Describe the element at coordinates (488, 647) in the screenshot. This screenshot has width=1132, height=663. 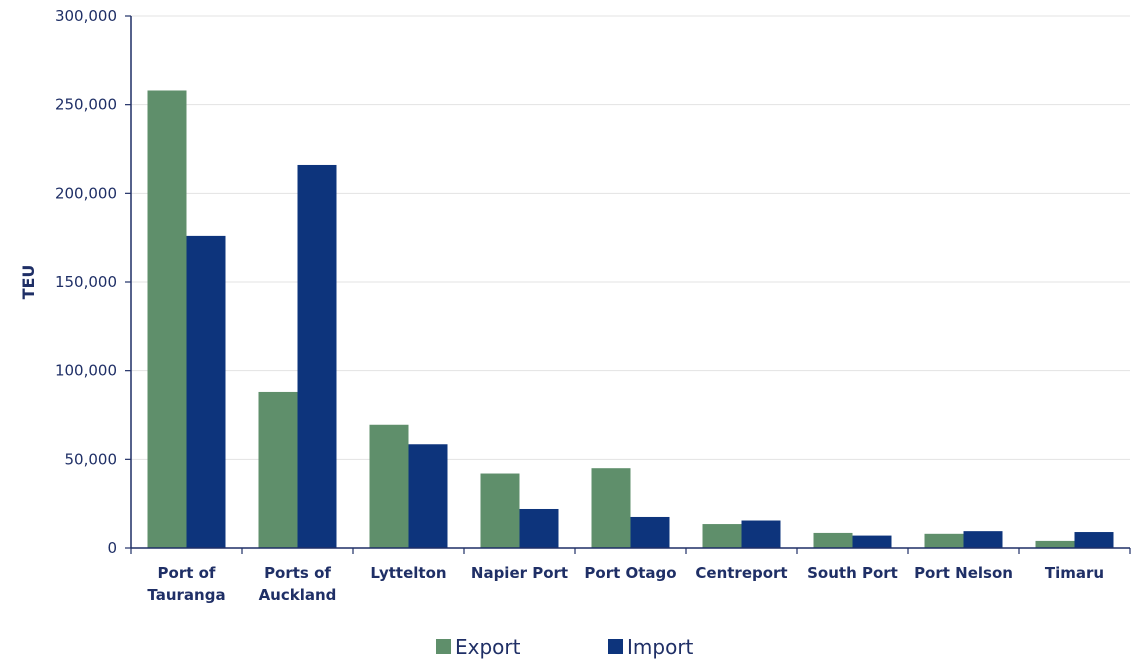
I see `legend-label-export: Export` at that location.